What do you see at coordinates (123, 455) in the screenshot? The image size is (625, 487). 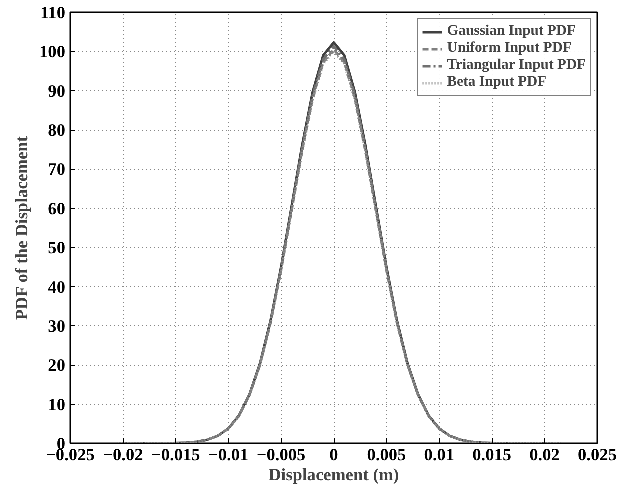 I see `x-tick-label: −0.02` at bounding box center [123, 455].